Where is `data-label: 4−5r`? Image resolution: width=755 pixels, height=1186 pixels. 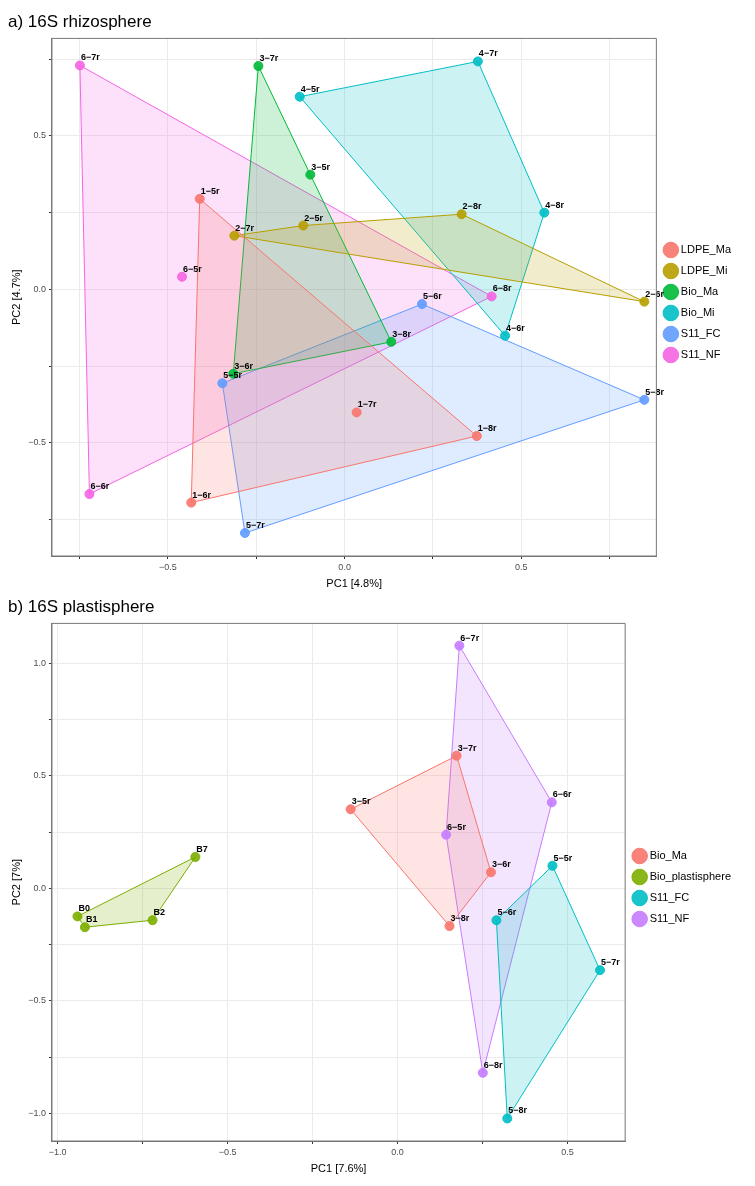
data-label: 4−5r is located at coordinates (310, 88).